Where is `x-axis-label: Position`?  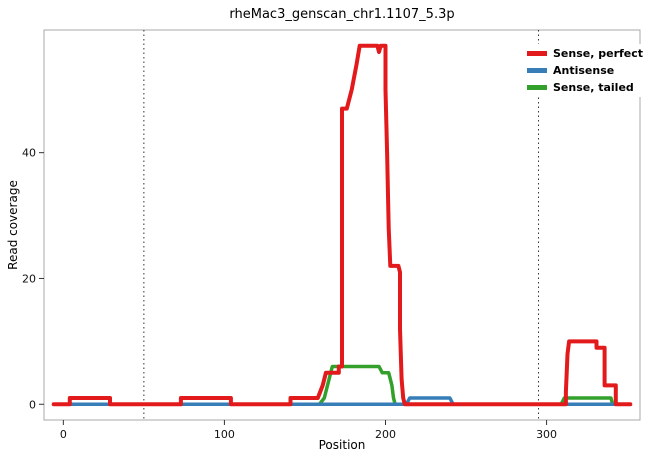
x-axis-label: Position is located at coordinates (342, 445).